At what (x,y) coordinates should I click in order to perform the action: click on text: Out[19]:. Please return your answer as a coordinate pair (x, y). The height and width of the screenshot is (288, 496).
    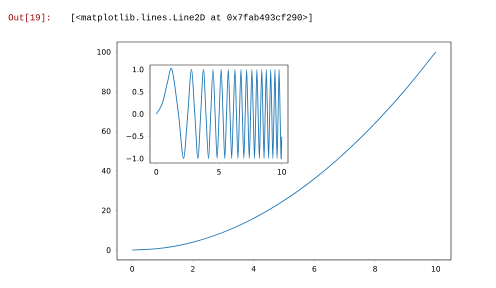
    Looking at the image, I should click on (29, 18).